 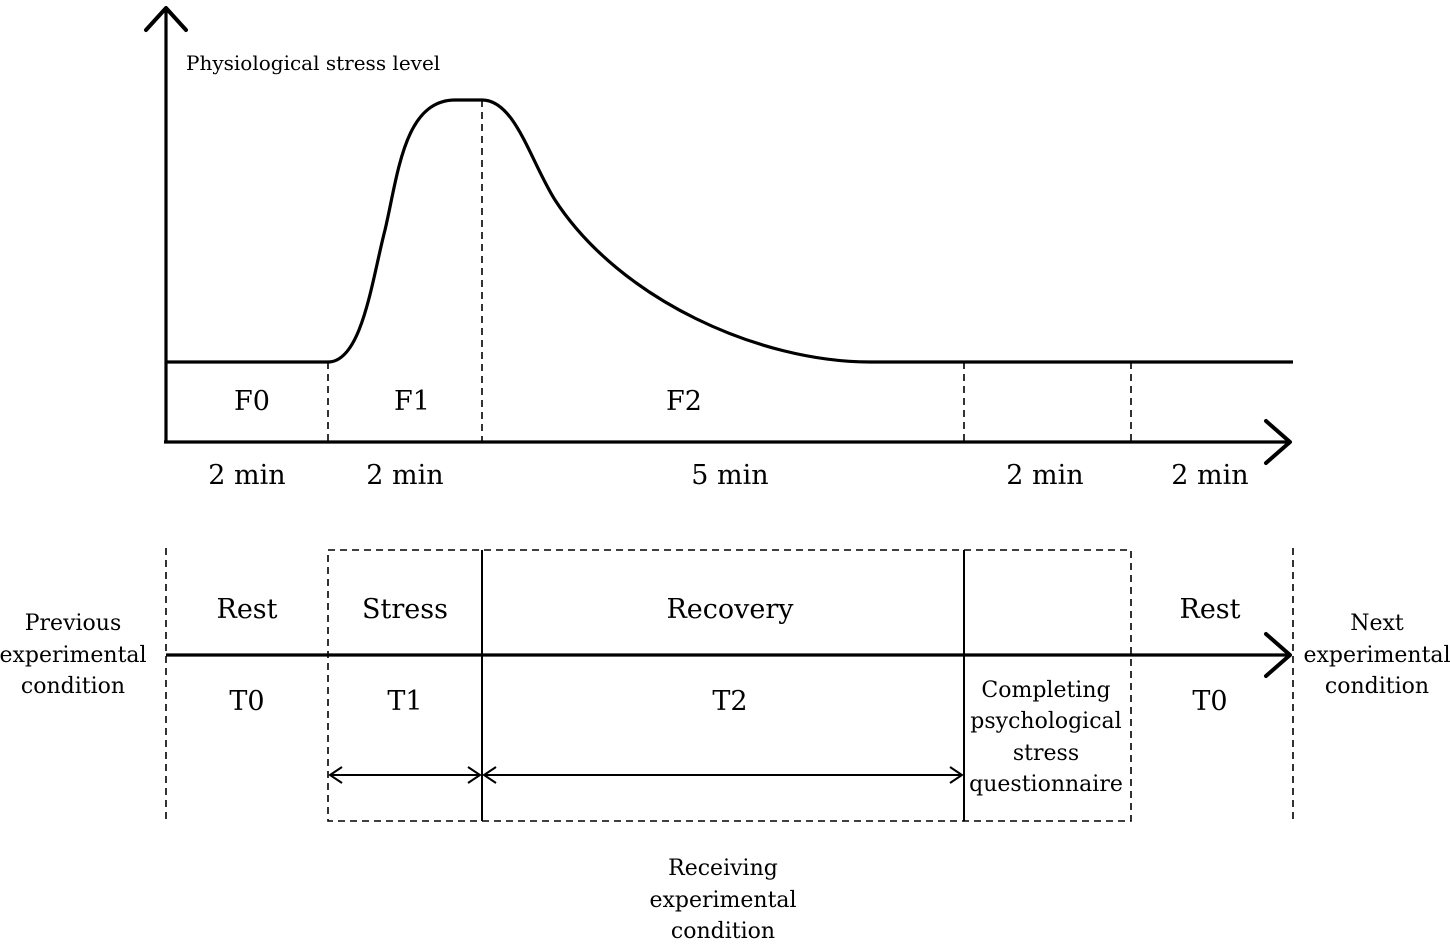 I want to click on duration-label-5: 2 min, so click(x=1209, y=475).